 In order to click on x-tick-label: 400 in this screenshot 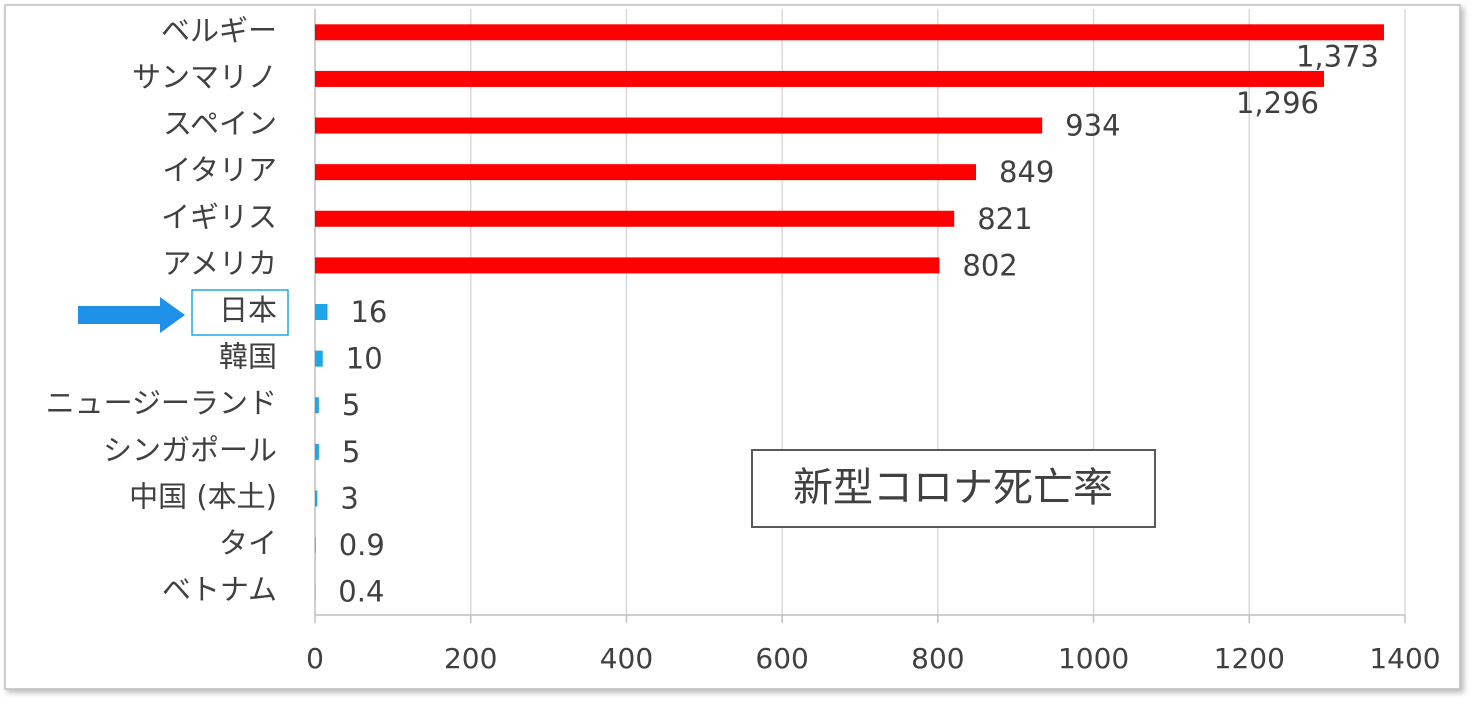, I will do `click(626, 658)`.